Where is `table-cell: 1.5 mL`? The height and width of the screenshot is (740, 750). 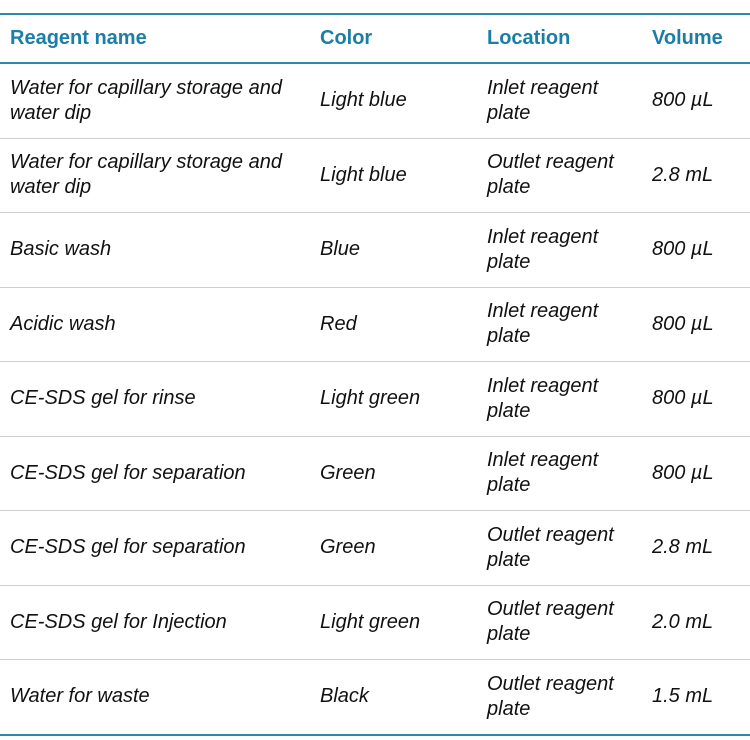
table-cell: 1.5 mL is located at coordinates (696, 697).